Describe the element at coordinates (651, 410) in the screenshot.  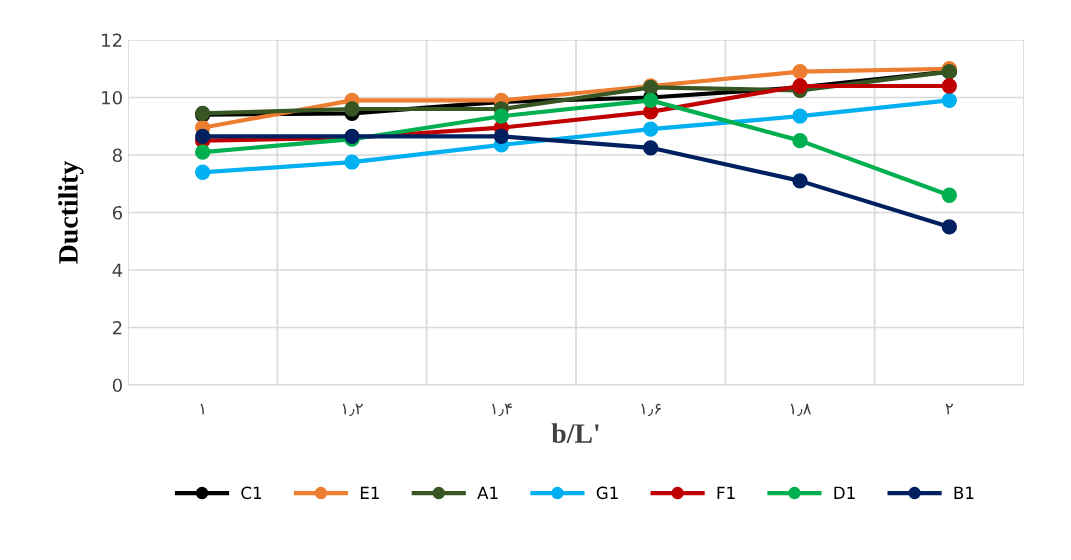
I see `x-tick-label: ۱٫۶` at that location.